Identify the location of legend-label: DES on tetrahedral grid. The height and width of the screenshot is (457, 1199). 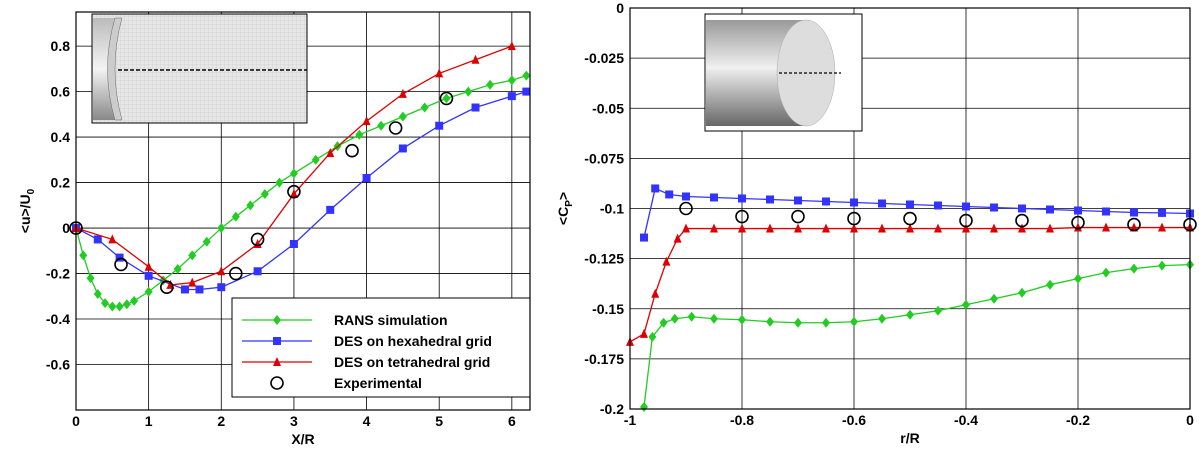
(412, 362).